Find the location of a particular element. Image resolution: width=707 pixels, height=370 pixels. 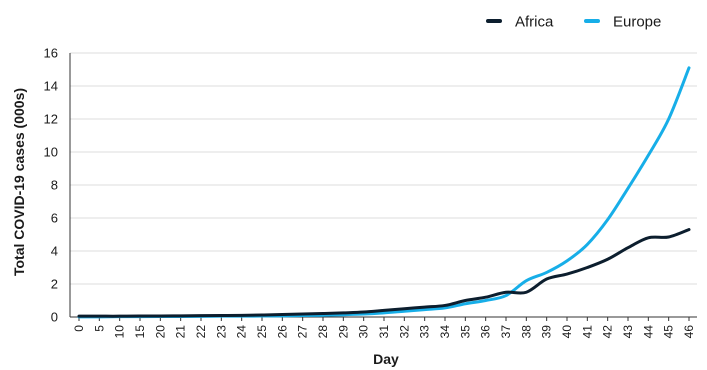

y-tick-label: 2 is located at coordinates (54, 284).